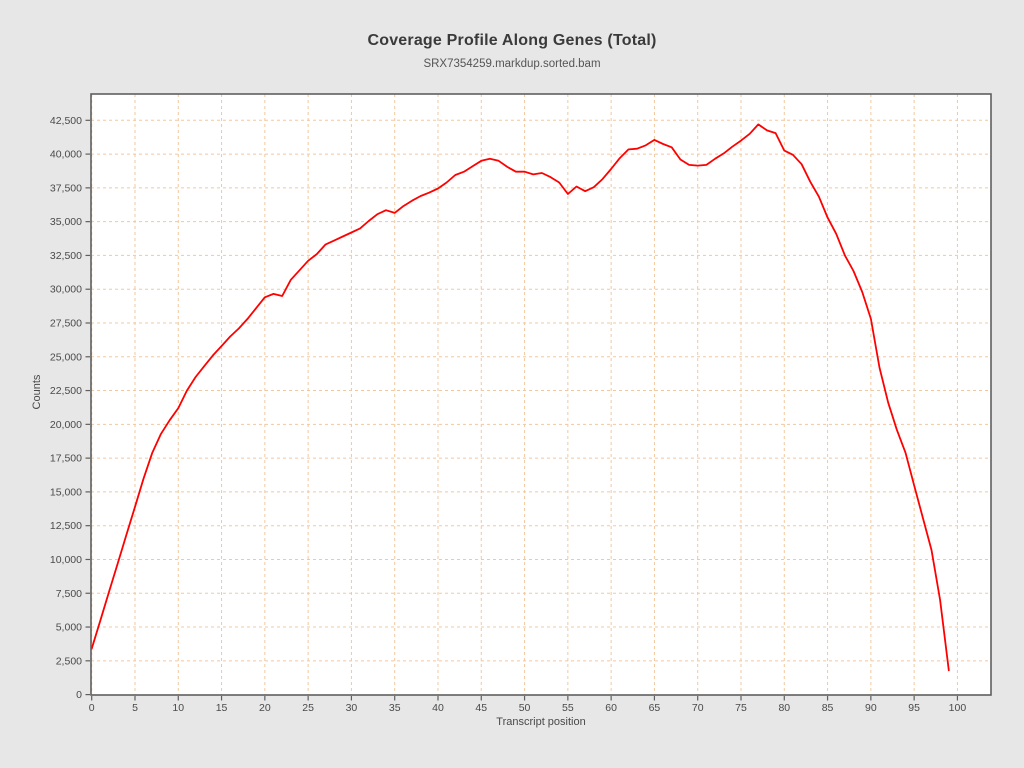  Describe the element at coordinates (69, 628) in the screenshot. I see `y-tick-label: 5,000` at that location.